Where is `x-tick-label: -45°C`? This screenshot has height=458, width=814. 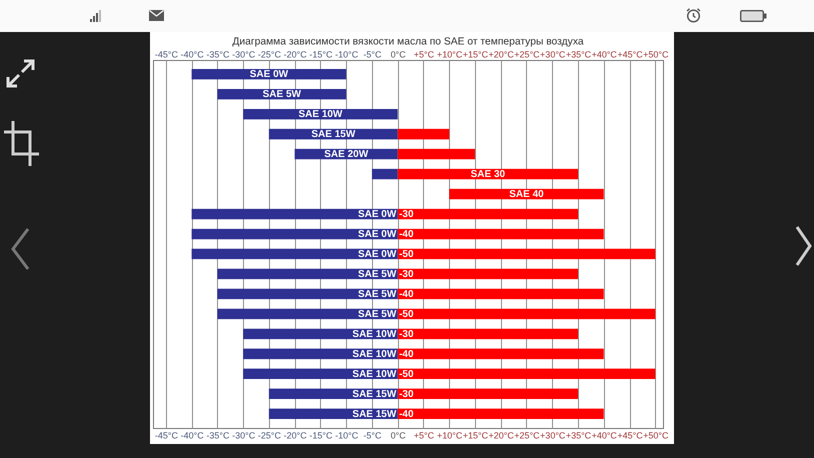
x-tick-label: -45°C is located at coordinates (166, 55).